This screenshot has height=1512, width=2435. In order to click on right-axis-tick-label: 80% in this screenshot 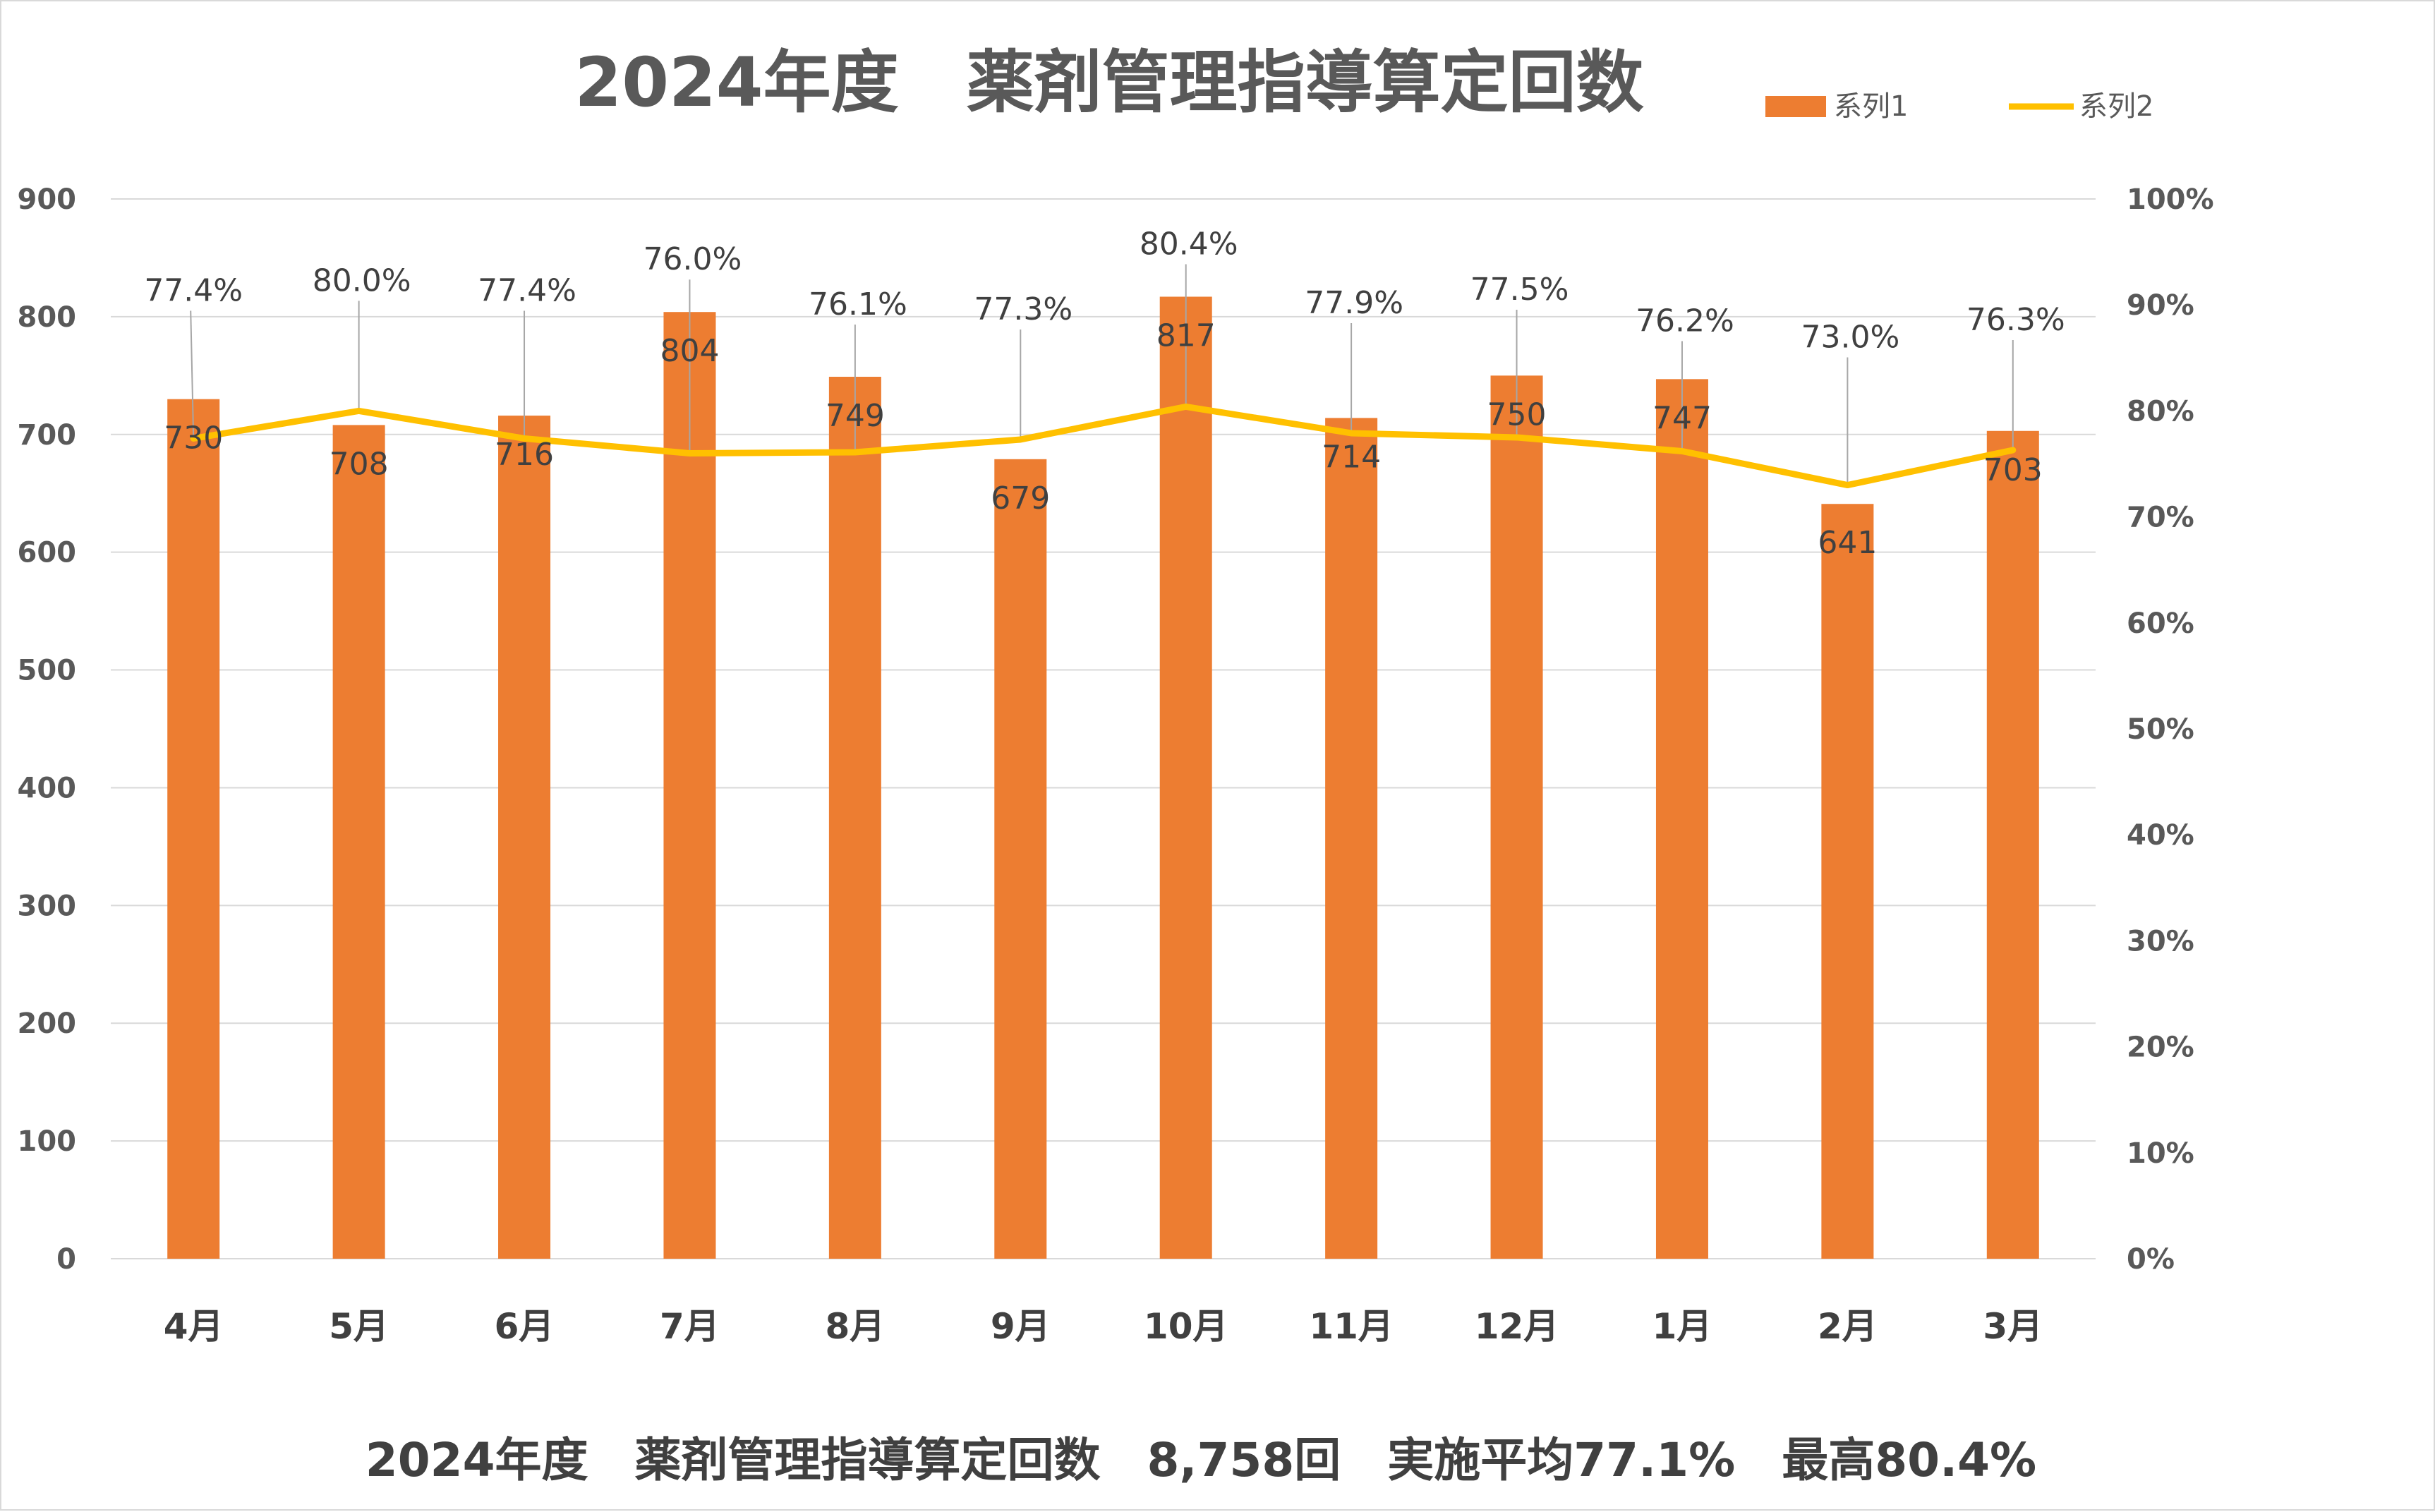, I will do `click(2161, 411)`.